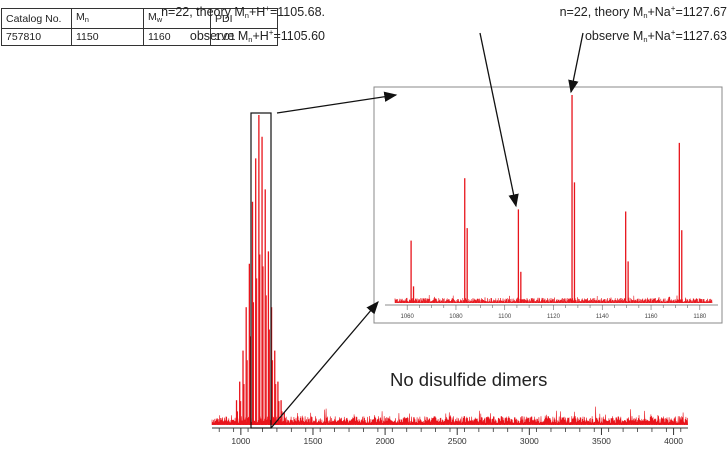 The width and height of the screenshot is (728, 450). What do you see at coordinates (324, 365) in the screenshot?
I see `zoom-arrow-lower` at bounding box center [324, 365].